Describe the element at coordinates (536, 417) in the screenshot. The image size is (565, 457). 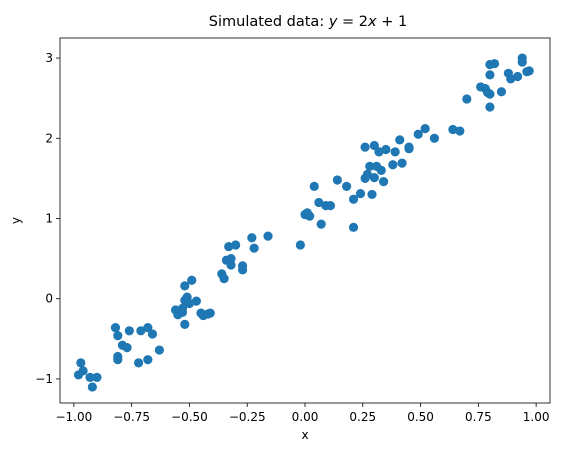
I see `x-tick-label: 1.00` at that location.